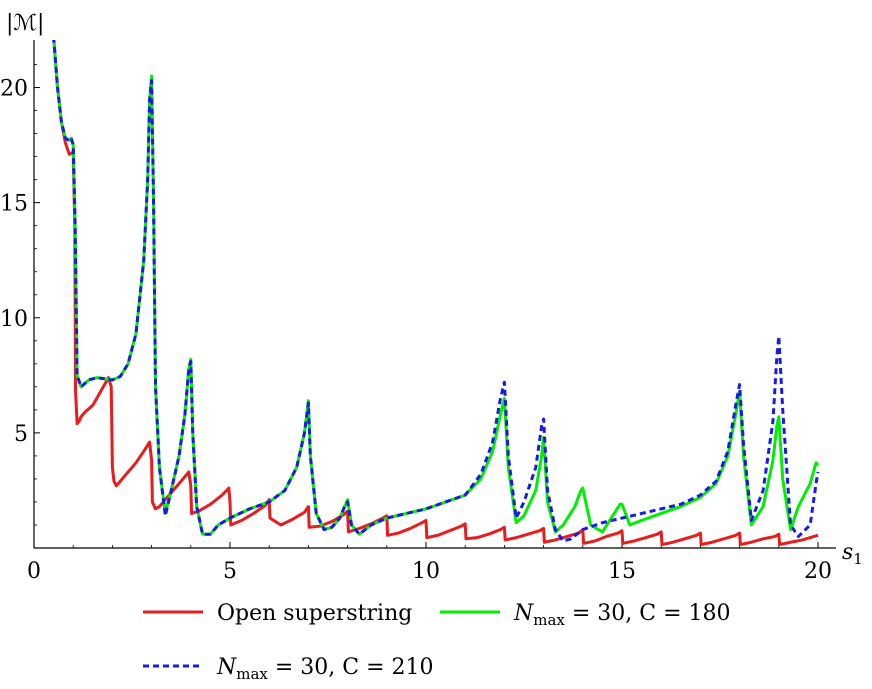  I want to click on y-axis-title: |ℳ|, so click(25, 23).